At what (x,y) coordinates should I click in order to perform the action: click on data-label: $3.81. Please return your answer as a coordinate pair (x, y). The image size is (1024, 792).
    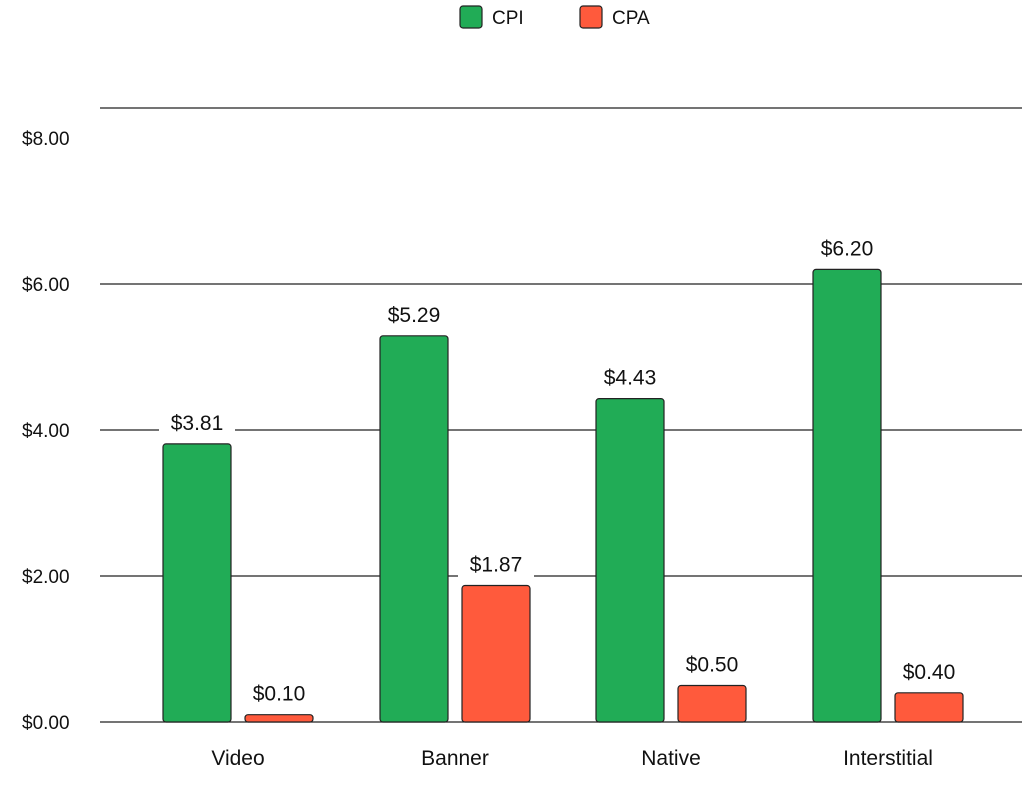
    Looking at the image, I should click on (197, 423).